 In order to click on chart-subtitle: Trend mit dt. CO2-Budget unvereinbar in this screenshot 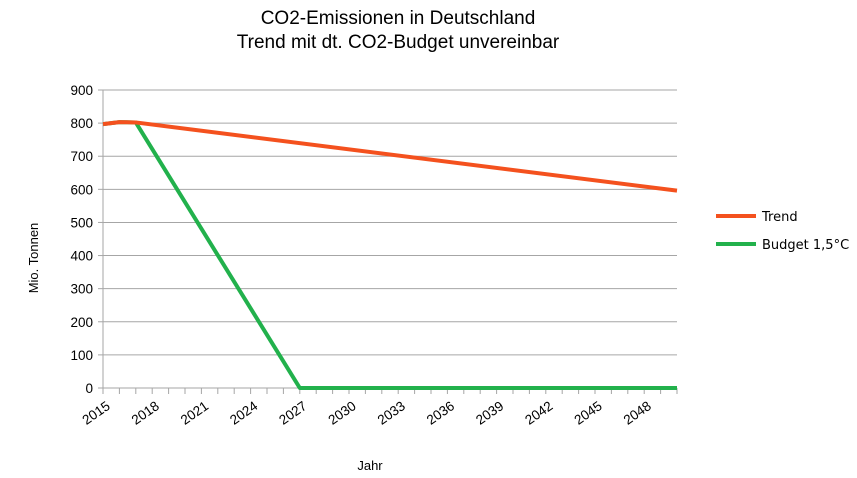, I will do `click(398, 42)`.